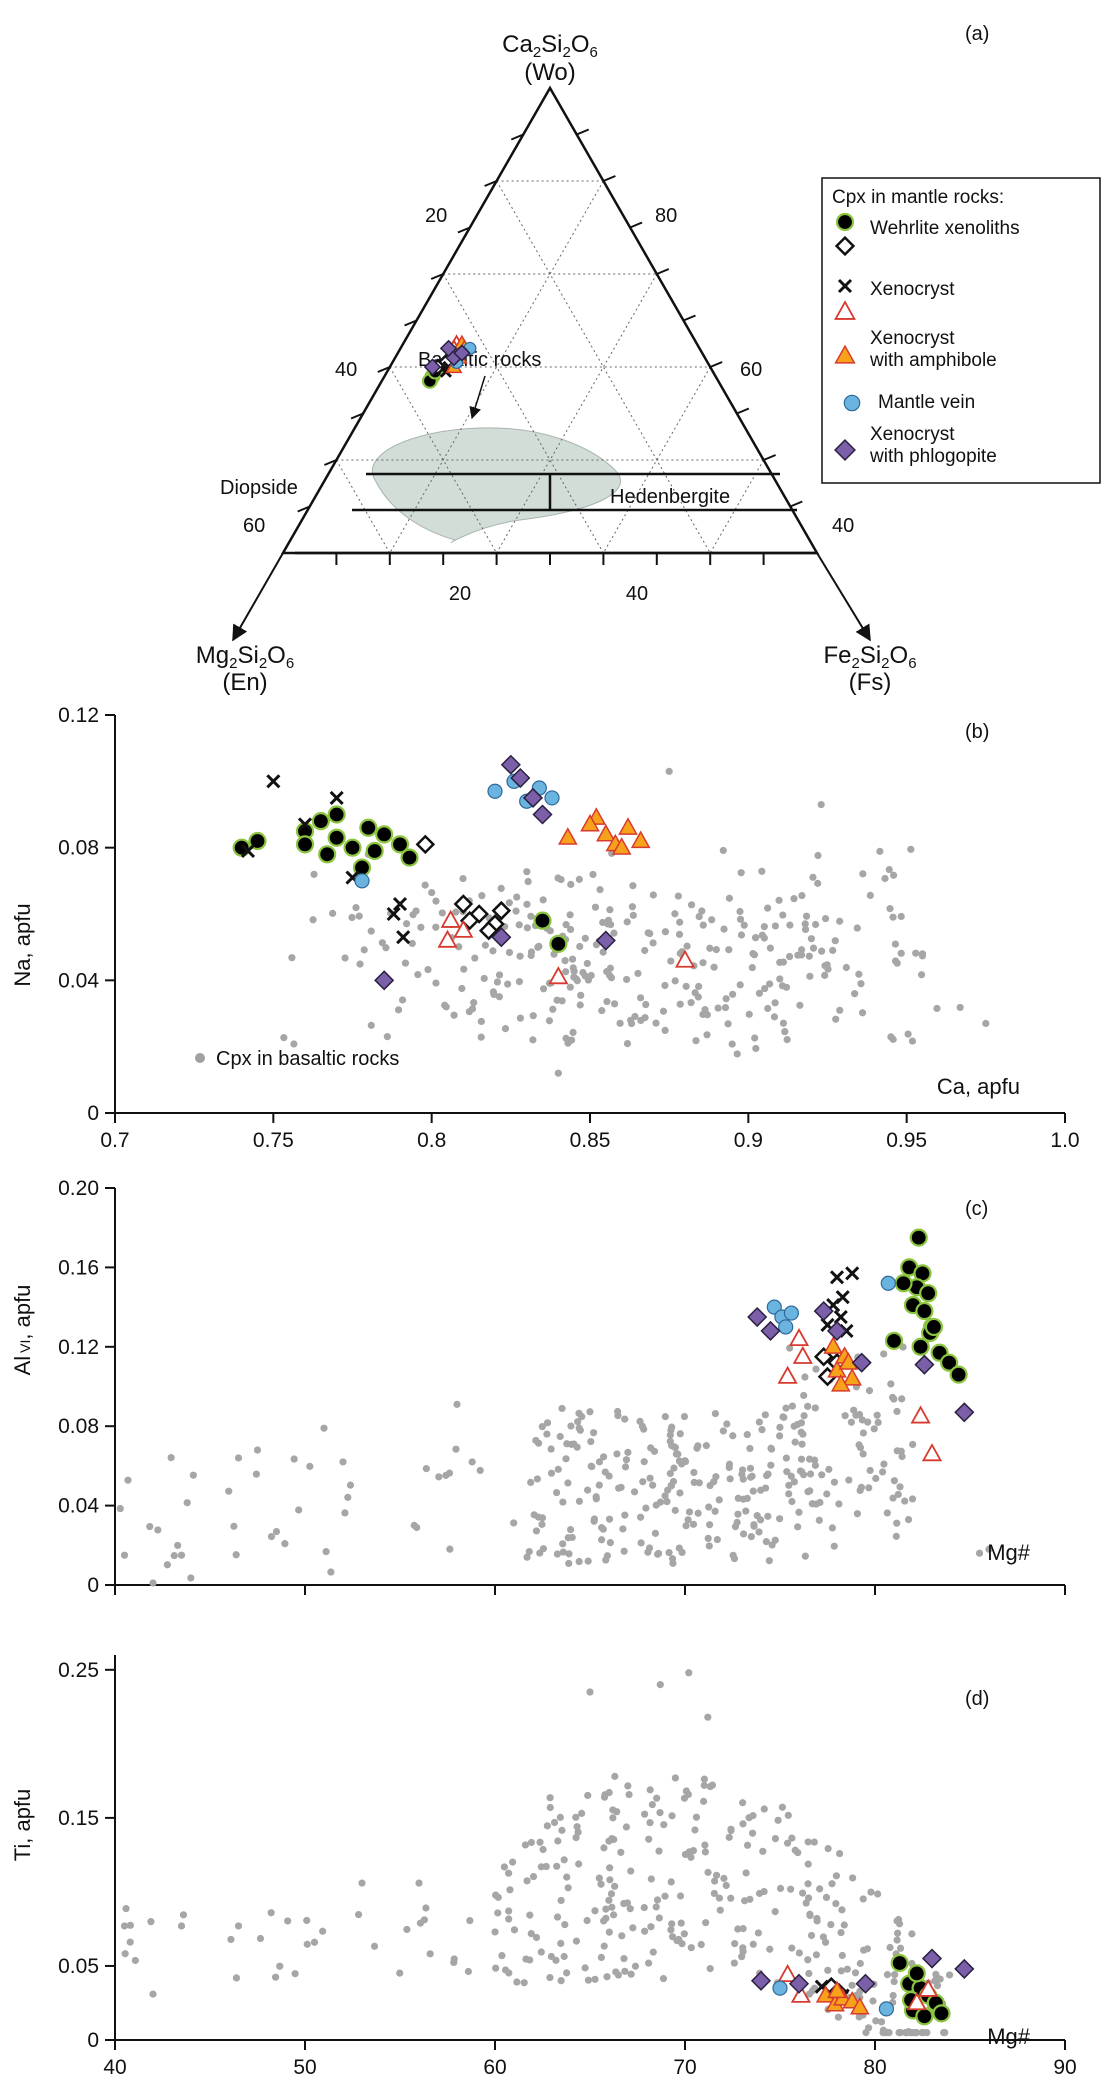 The width and height of the screenshot is (1102, 2080). Describe the element at coordinates (888, 1283) in the screenshot. I see `mantle-vein-point` at that location.